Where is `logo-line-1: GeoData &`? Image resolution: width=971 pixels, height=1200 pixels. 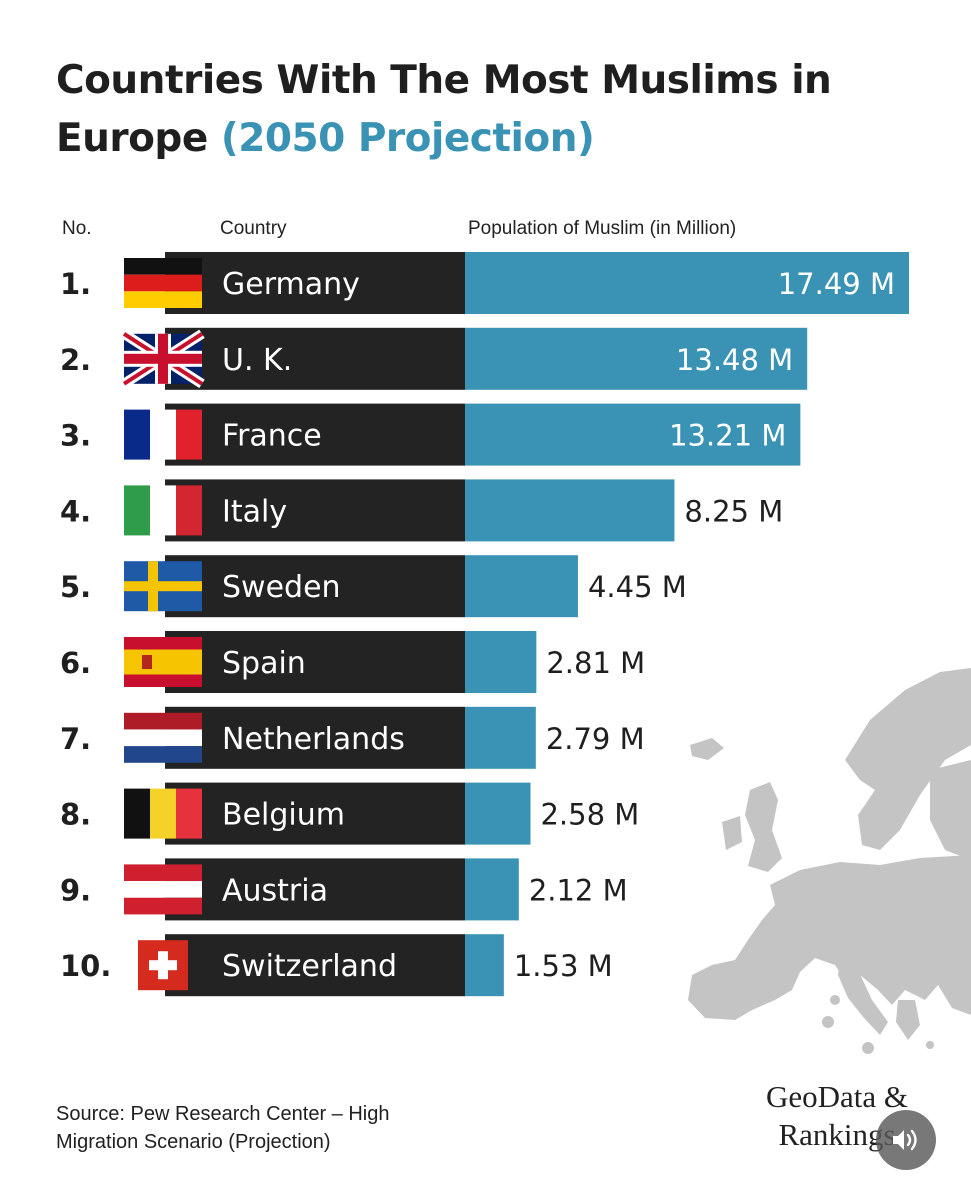
logo-line-1: GeoData & is located at coordinates (837, 1096).